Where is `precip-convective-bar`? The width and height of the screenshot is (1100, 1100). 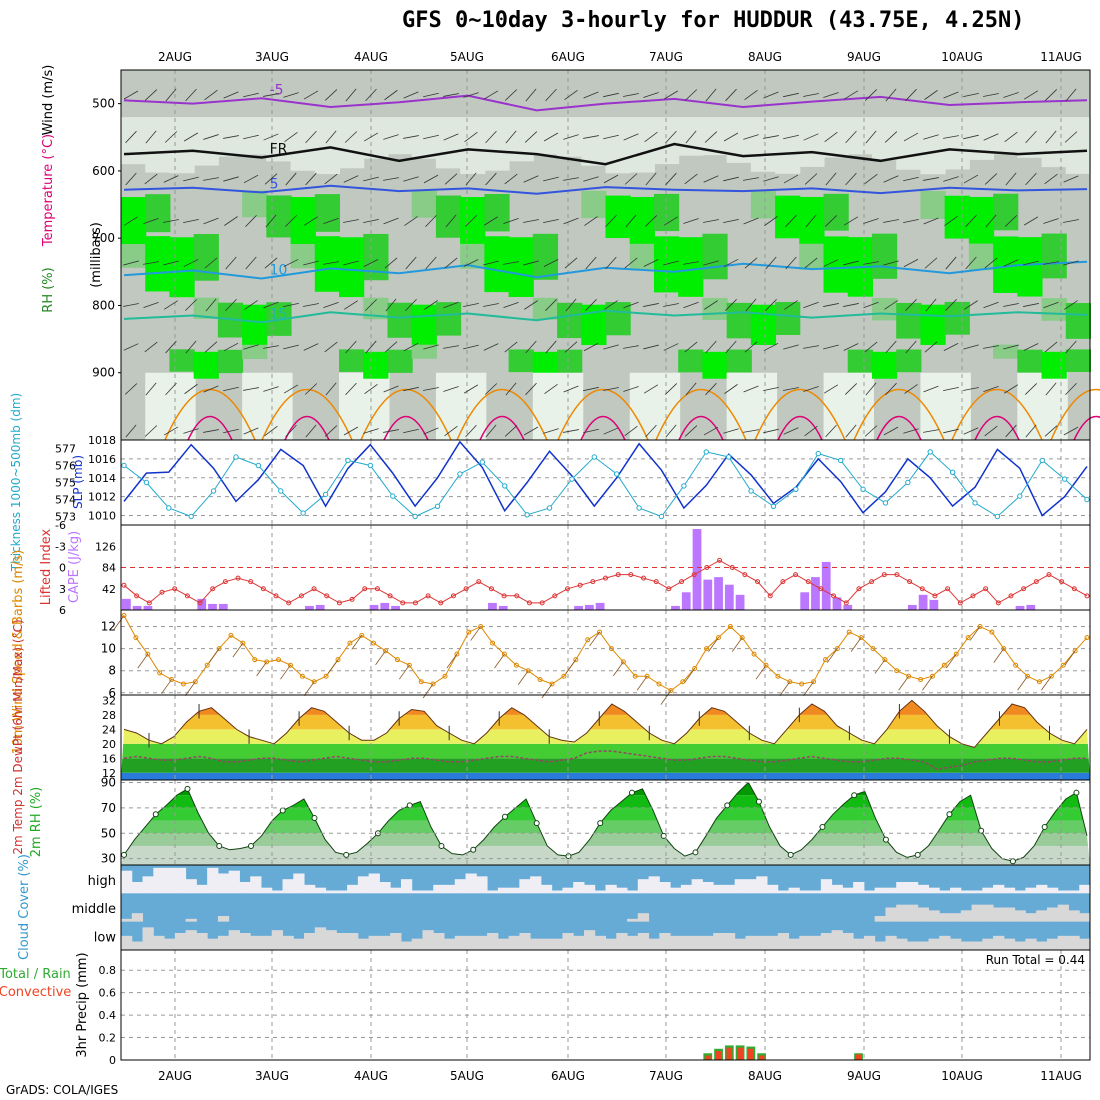 precip-convective-bar is located at coordinates (858, 1057).